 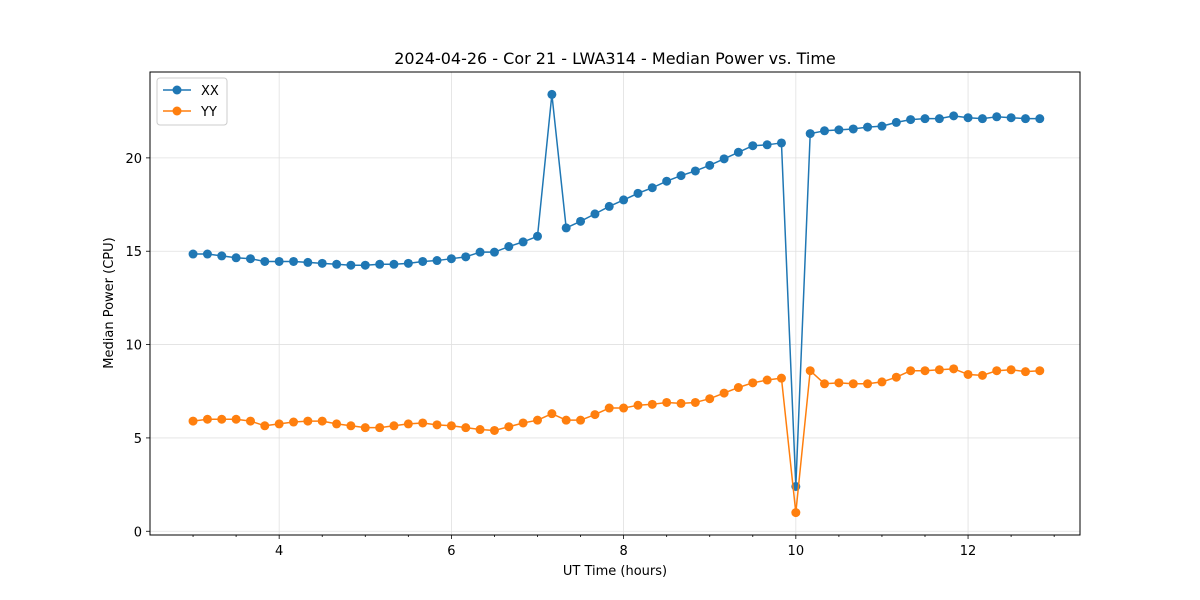 I want to click on y-tick-label: 15, so click(x=133, y=252).